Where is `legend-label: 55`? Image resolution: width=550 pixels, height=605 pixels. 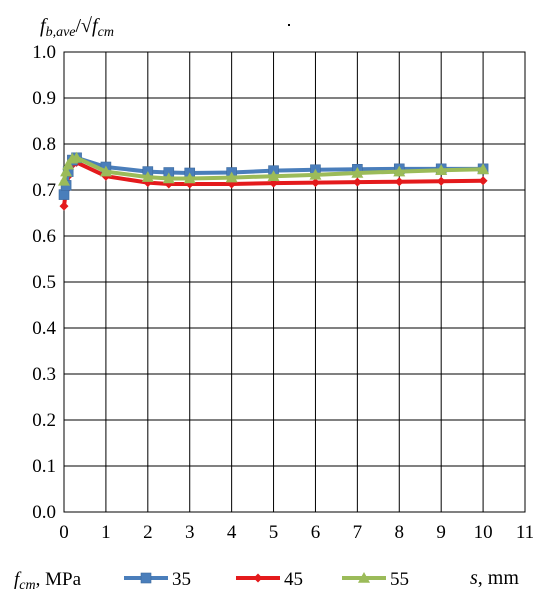 legend-label: 55 is located at coordinates (399, 579).